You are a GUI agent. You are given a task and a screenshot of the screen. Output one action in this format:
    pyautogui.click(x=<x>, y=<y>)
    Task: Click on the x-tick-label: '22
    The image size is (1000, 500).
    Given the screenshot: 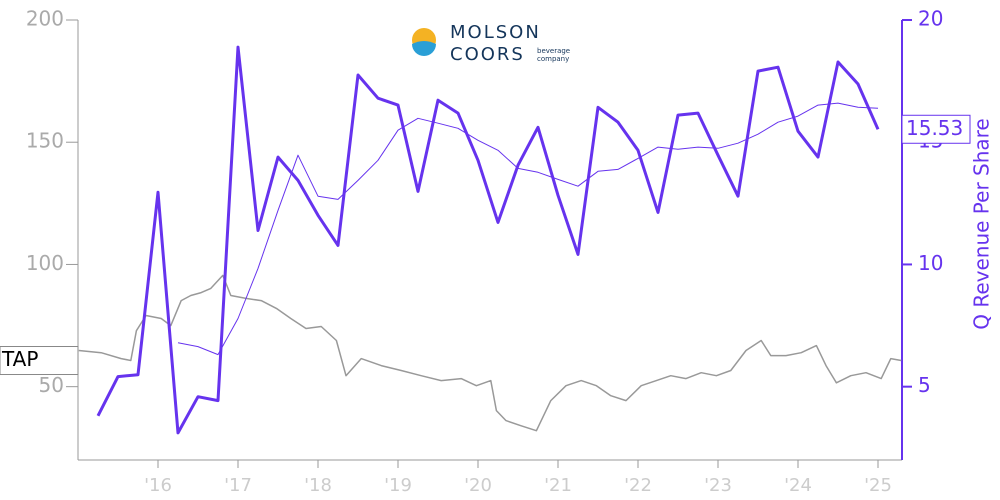 What is the action you would take?
    pyautogui.click(x=638, y=485)
    